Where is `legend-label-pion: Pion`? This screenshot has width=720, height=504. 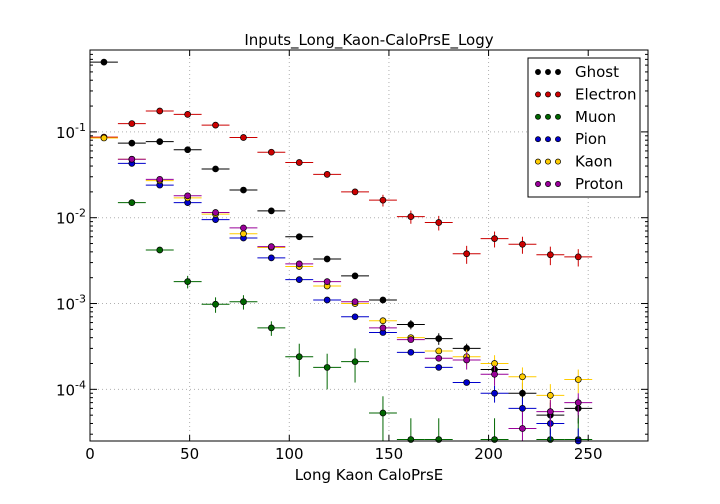 legend-label-pion: Pion is located at coordinates (591, 139).